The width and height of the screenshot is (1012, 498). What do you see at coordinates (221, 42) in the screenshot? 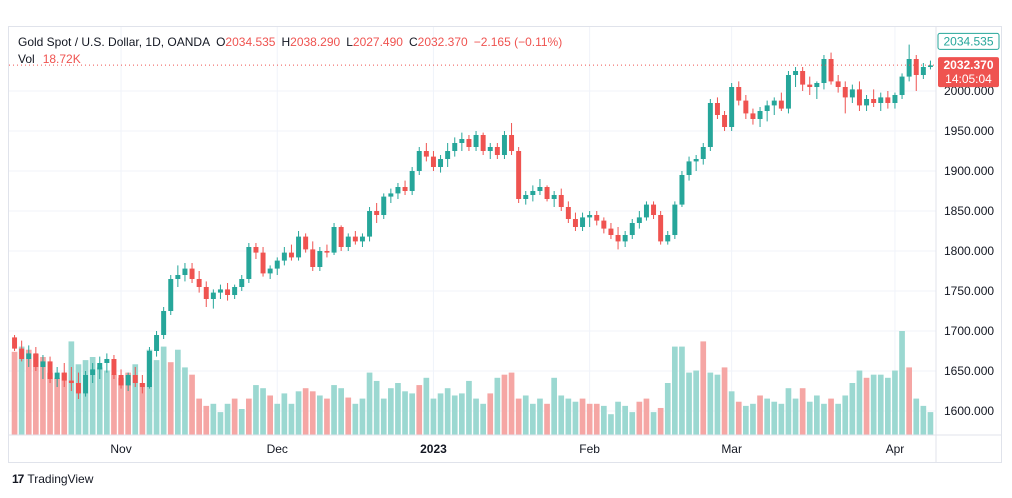
I see `open-label: O` at bounding box center [221, 42].